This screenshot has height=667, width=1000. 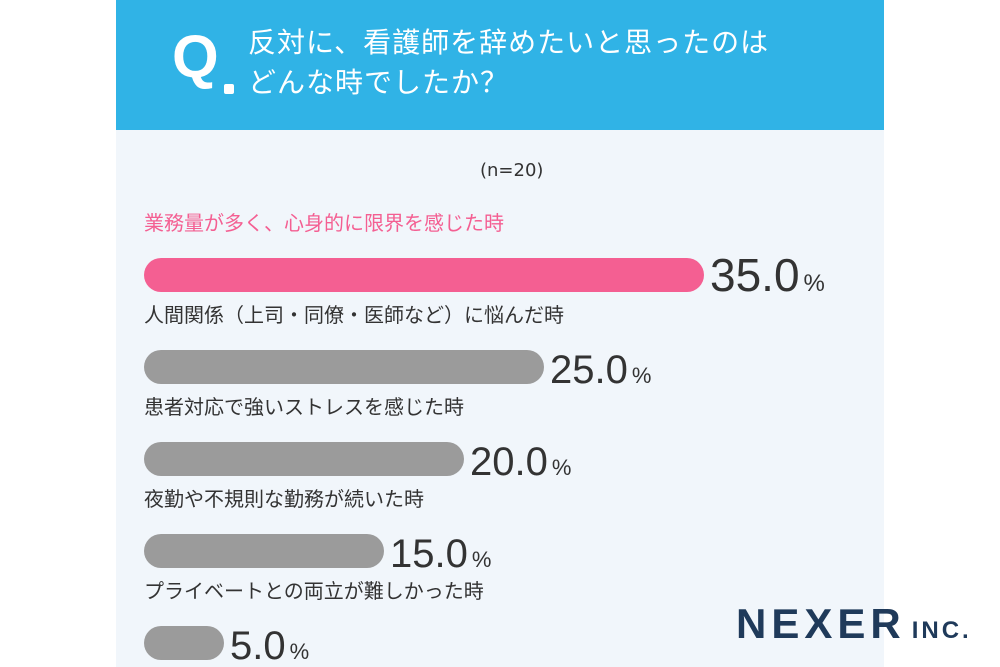 I want to click on category-label: 人間関係（上司・同僚・医師など）に悩んだ時, so click(x=354, y=315).